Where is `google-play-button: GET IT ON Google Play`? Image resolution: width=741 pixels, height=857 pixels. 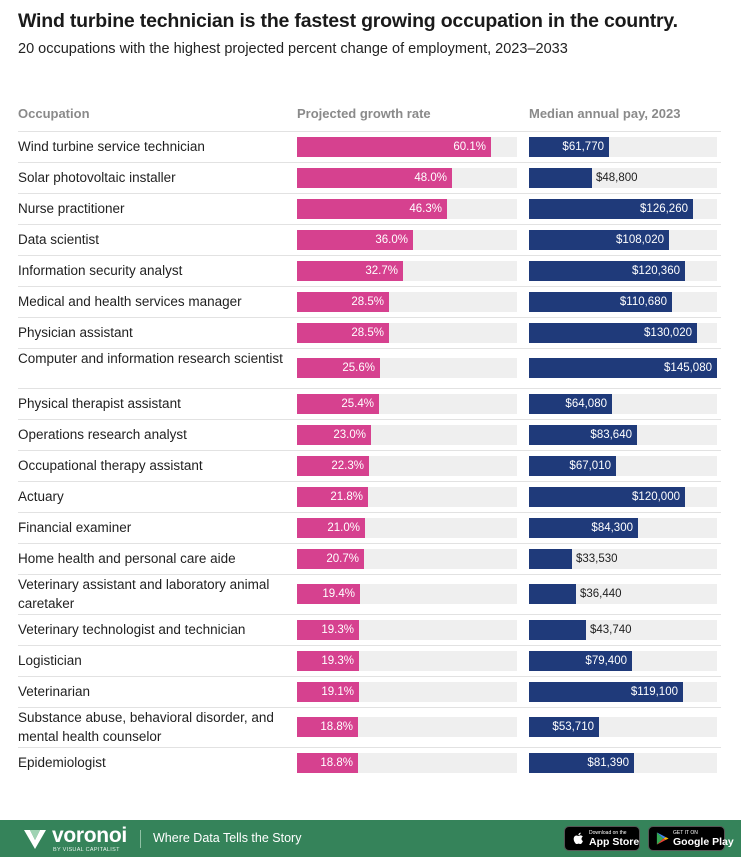
google-play-button: GET IT ON Google Play is located at coordinates (691, 838).